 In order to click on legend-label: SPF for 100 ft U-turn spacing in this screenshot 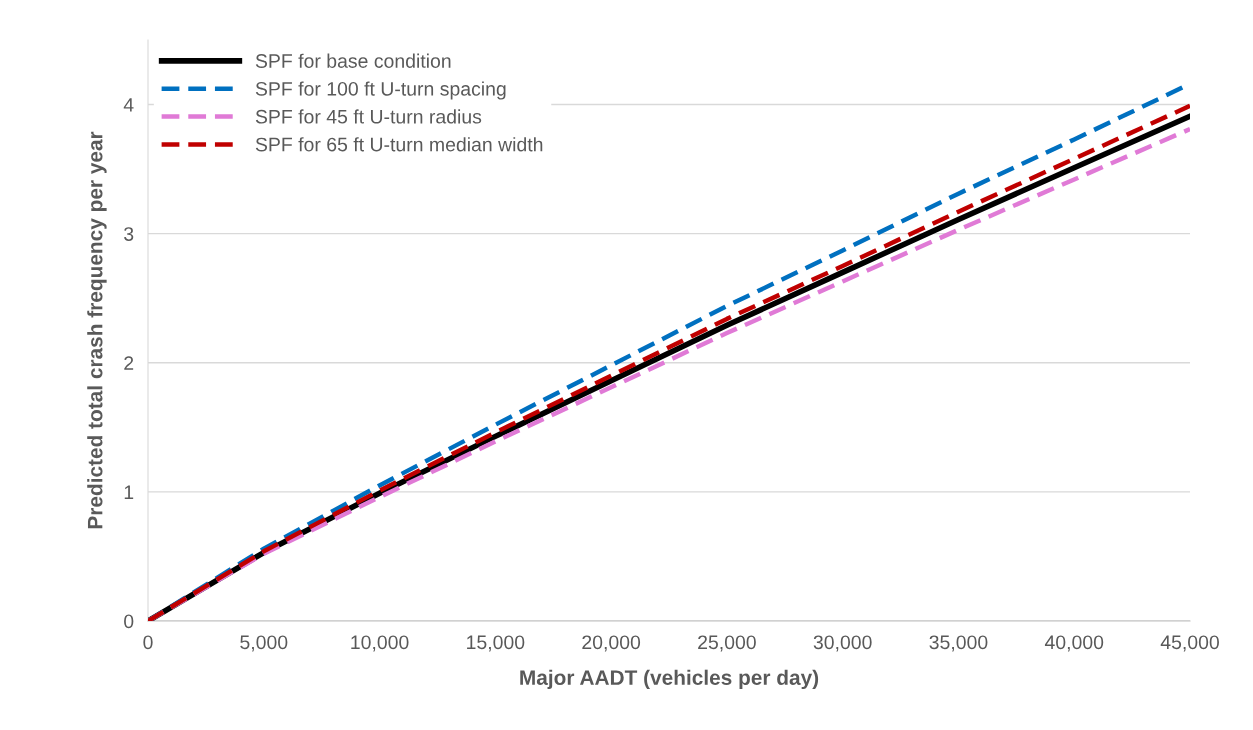, I will do `click(380, 90)`.